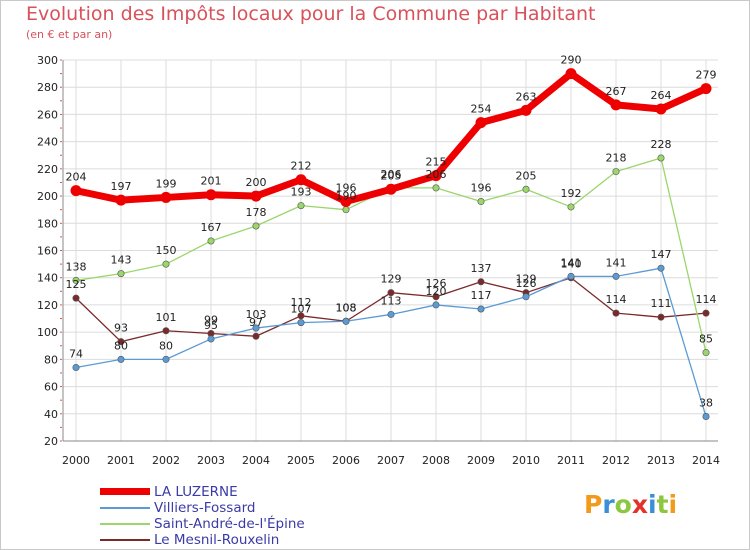 The image size is (750, 550). Describe the element at coordinates (211, 320) in the screenshot. I see `data-label-3: 99` at that location.